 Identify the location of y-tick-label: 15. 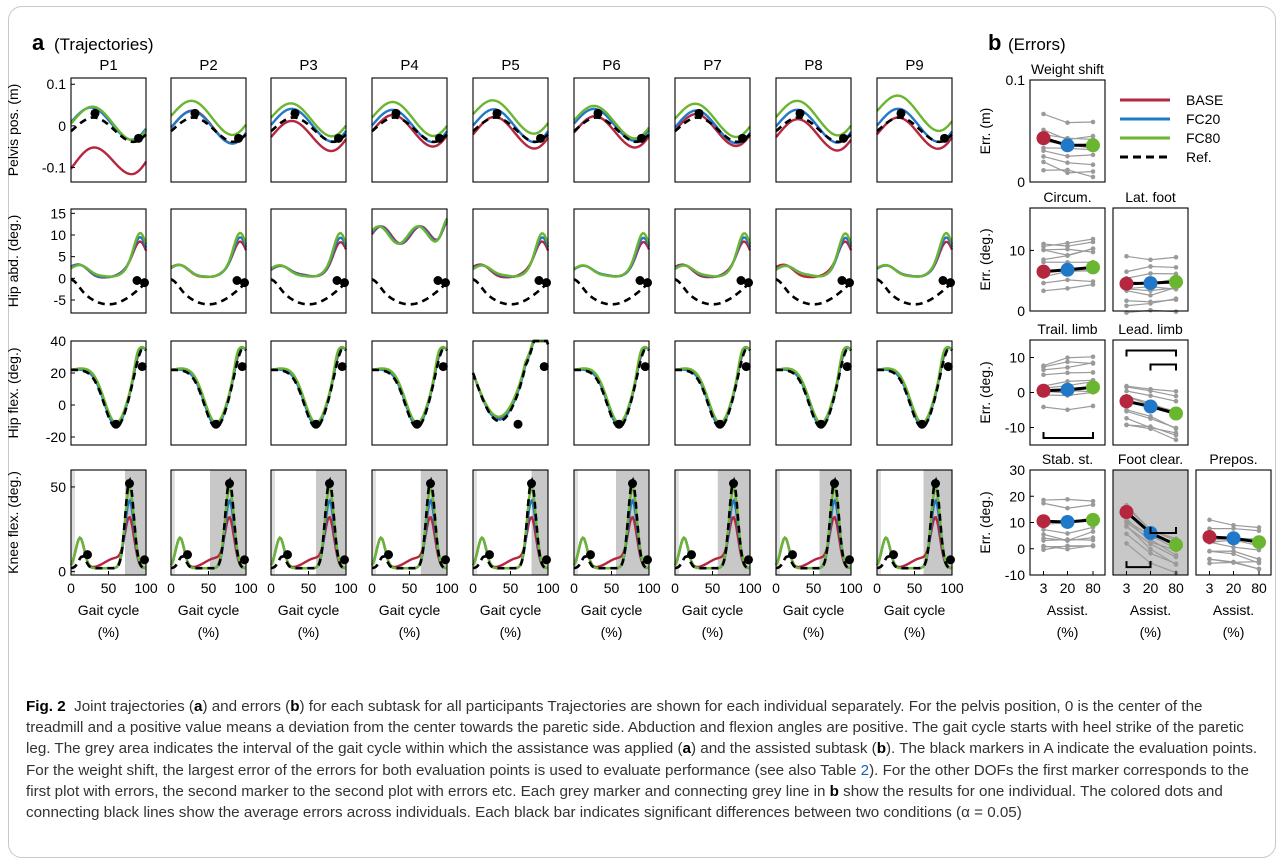
(58, 213).